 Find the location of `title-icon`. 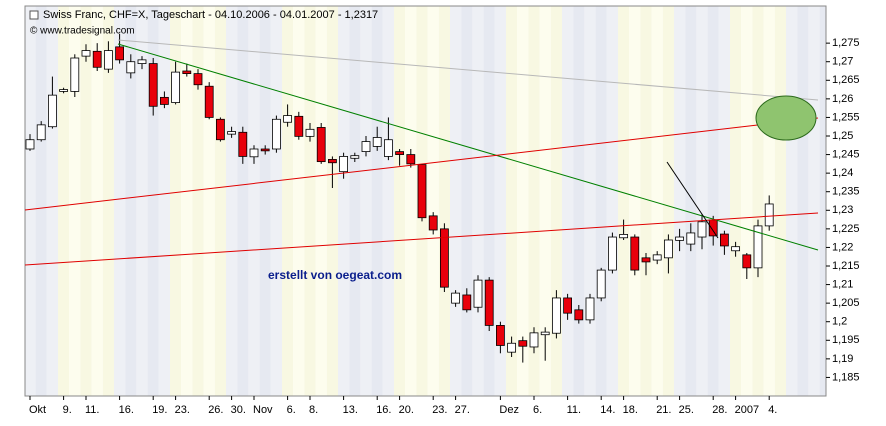

title-icon is located at coordinates (34, 15).